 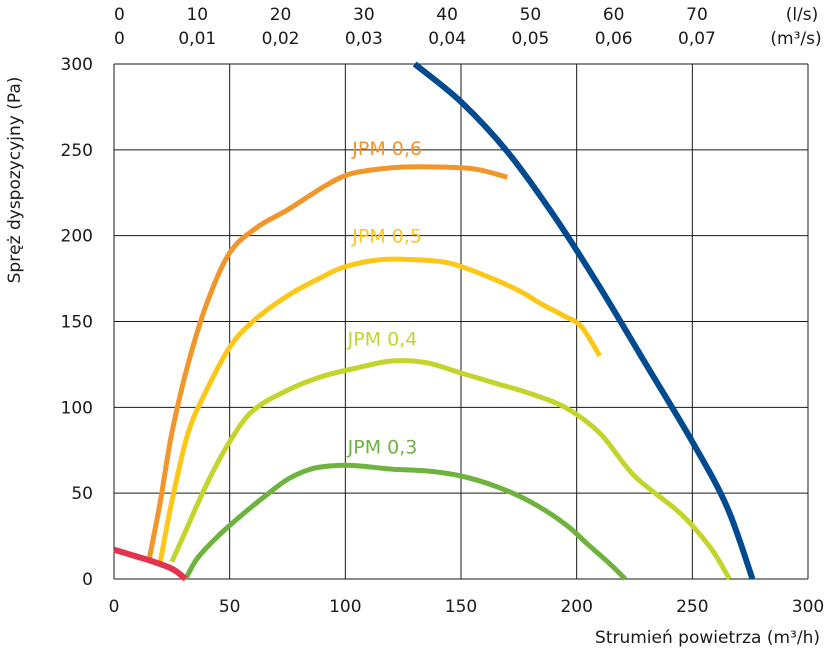 I want to click on x-tick-label: 50, so click(x=230, y=607).